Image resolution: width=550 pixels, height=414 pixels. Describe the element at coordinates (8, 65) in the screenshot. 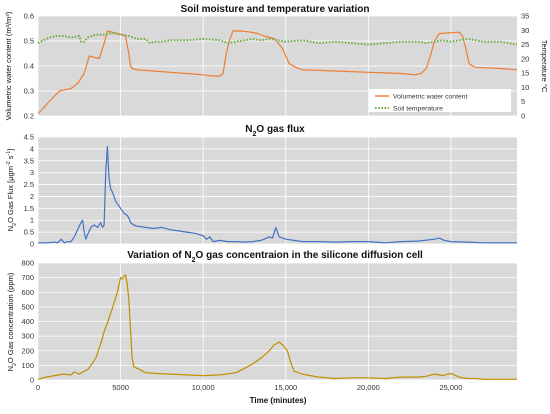

I see `ylabel-1: Volumetric water content (m³/m³)` at that location.